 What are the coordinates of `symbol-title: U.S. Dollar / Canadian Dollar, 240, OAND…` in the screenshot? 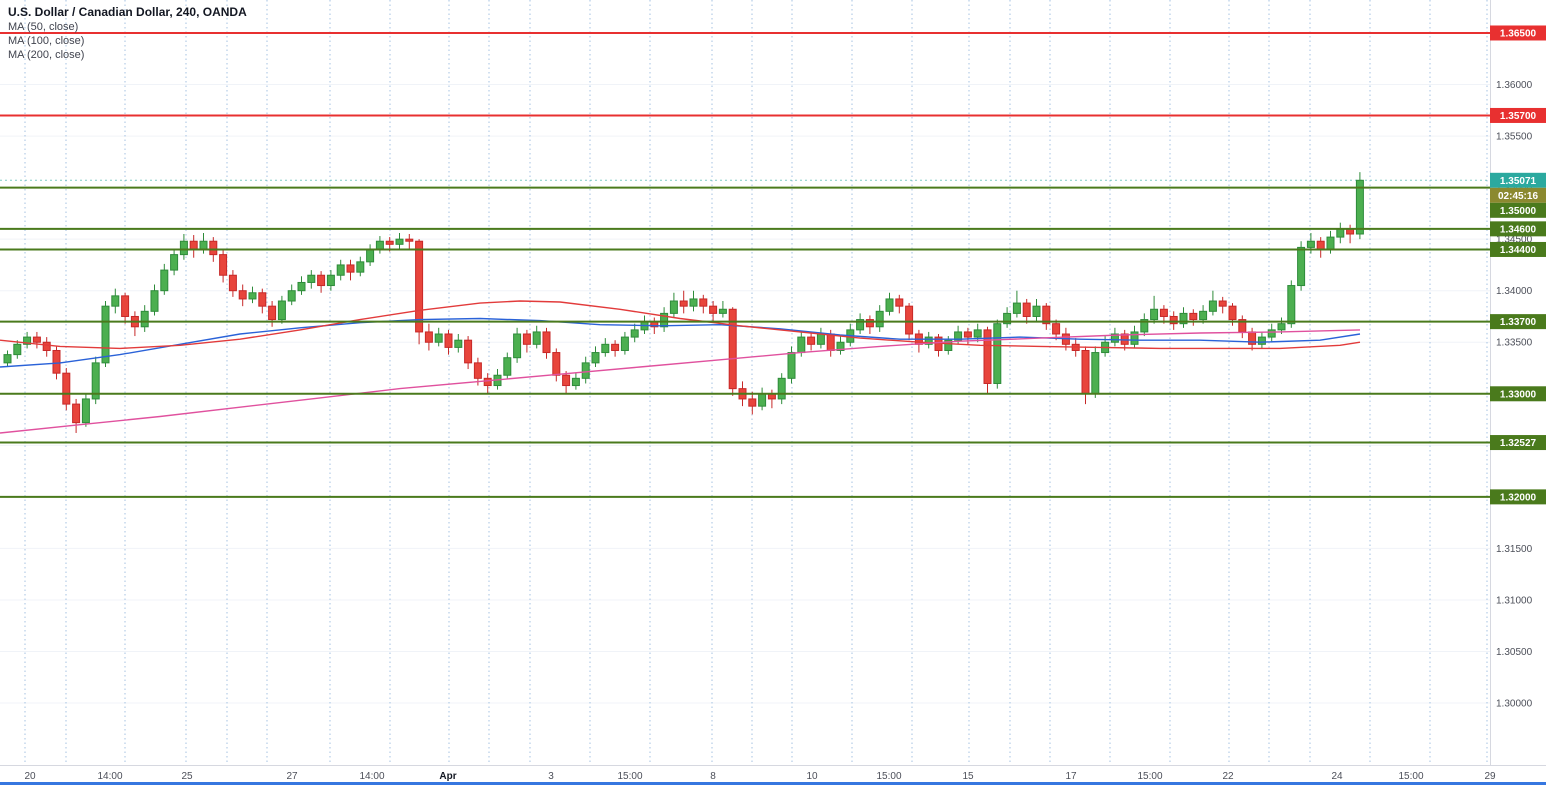 It's located at (127, 12).